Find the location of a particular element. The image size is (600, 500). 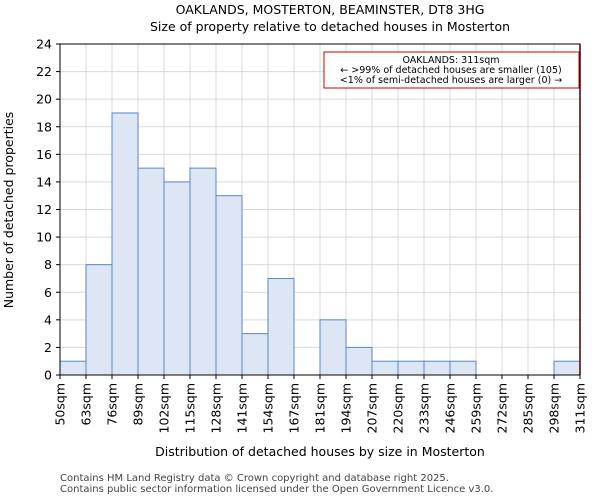

y-tick-label: 6 is located at coordinates (48, 292).